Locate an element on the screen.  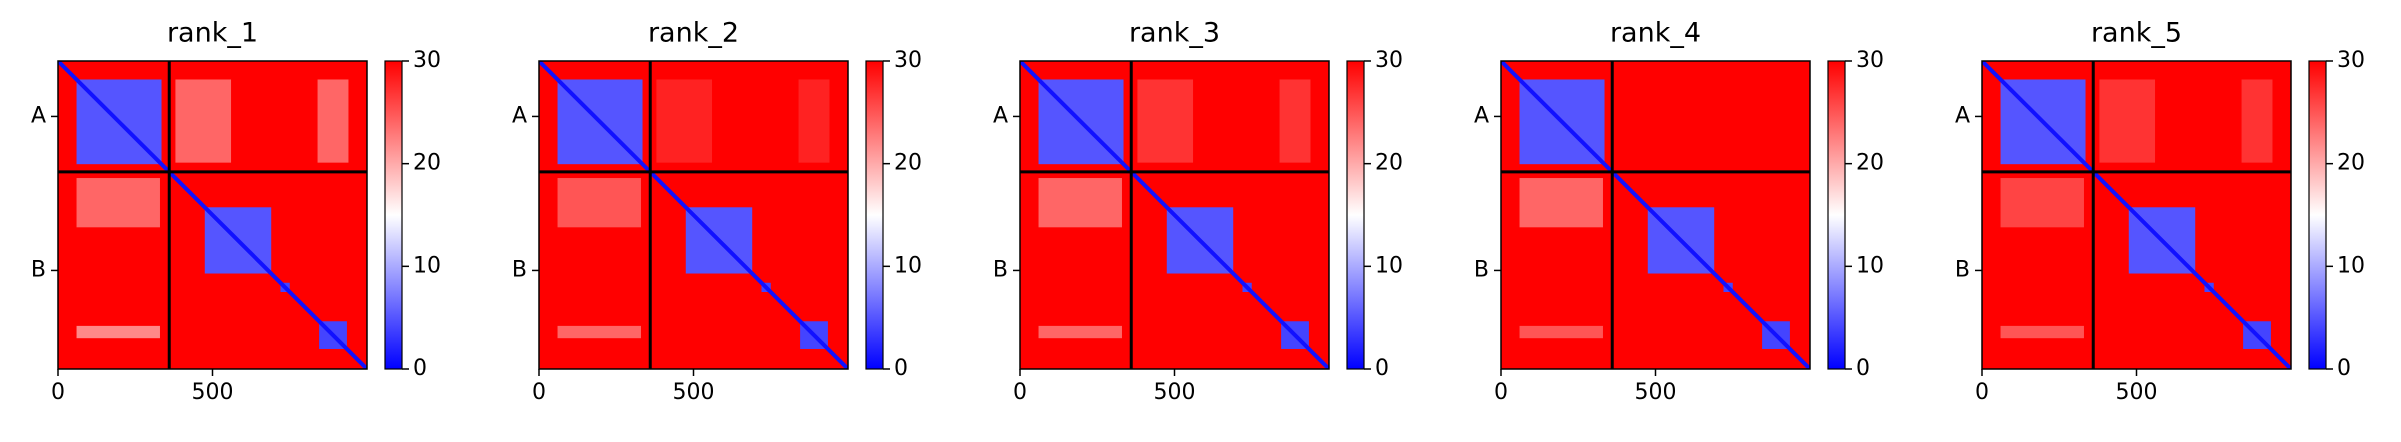
panel: rank_5 0 500 A B 0 10 20 30 is located at coordinates (2160, 212).